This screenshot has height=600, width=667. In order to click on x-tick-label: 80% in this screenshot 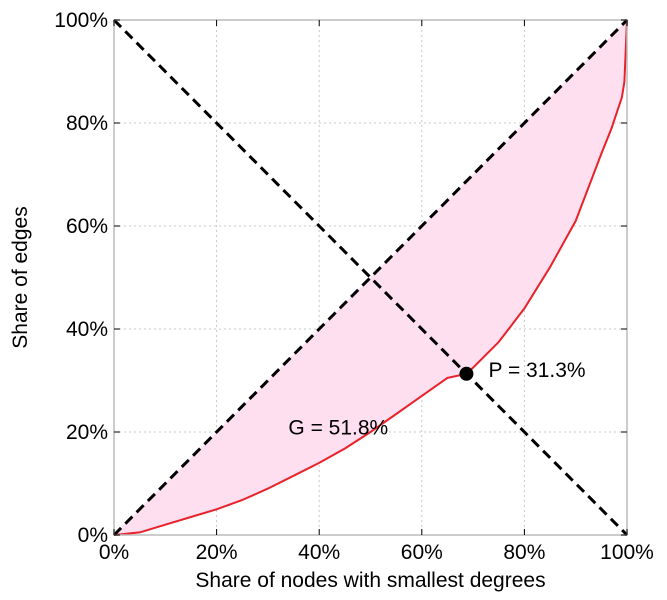, I will do `click(524, 552)`.